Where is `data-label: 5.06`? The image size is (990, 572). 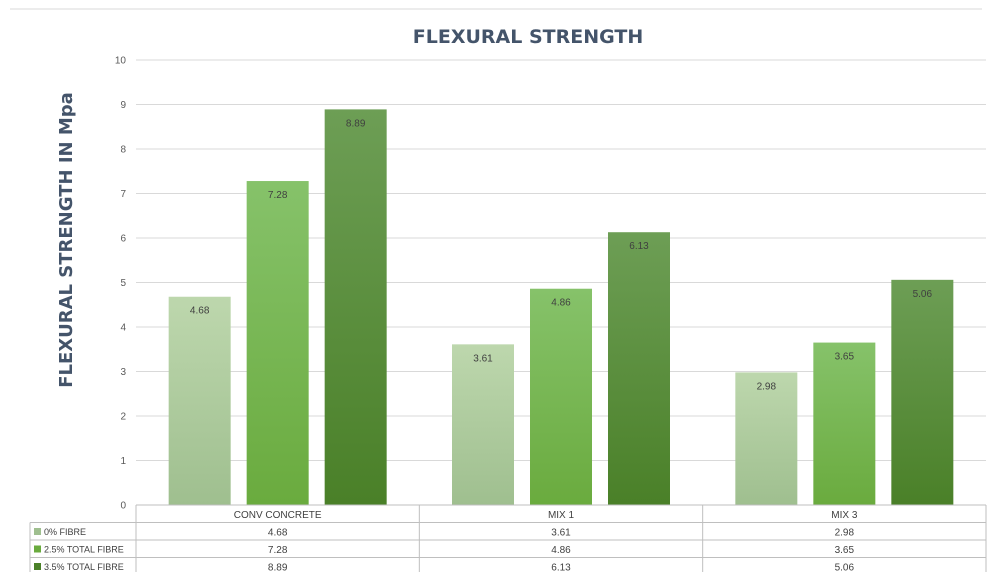 data-label: 5.06 is located at coordinates (923, 294).